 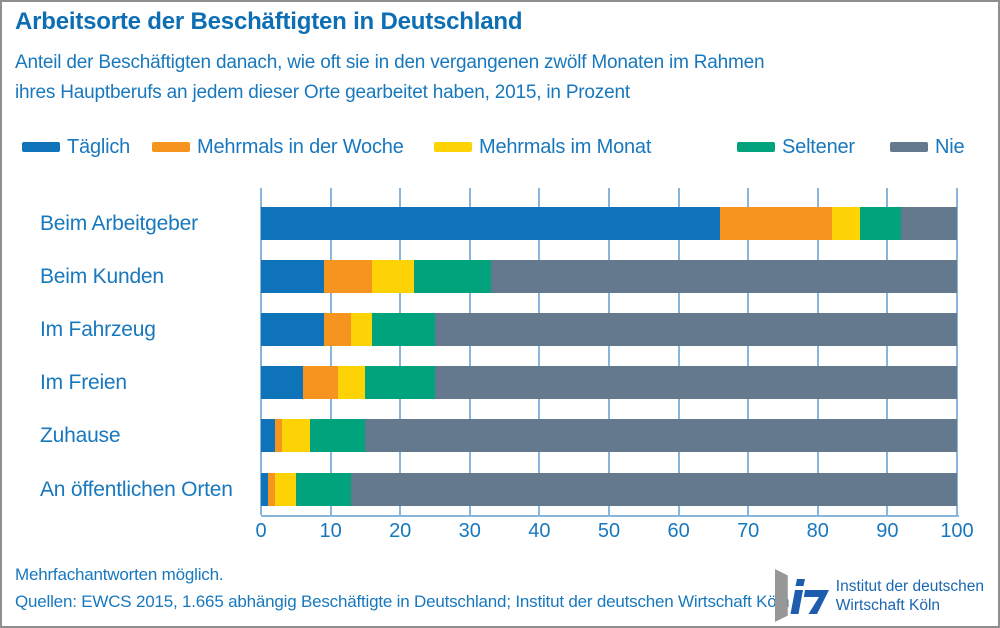 I want to click on logo-text-line-2: Wirtschaft Köln, so click(x=888, y=605).